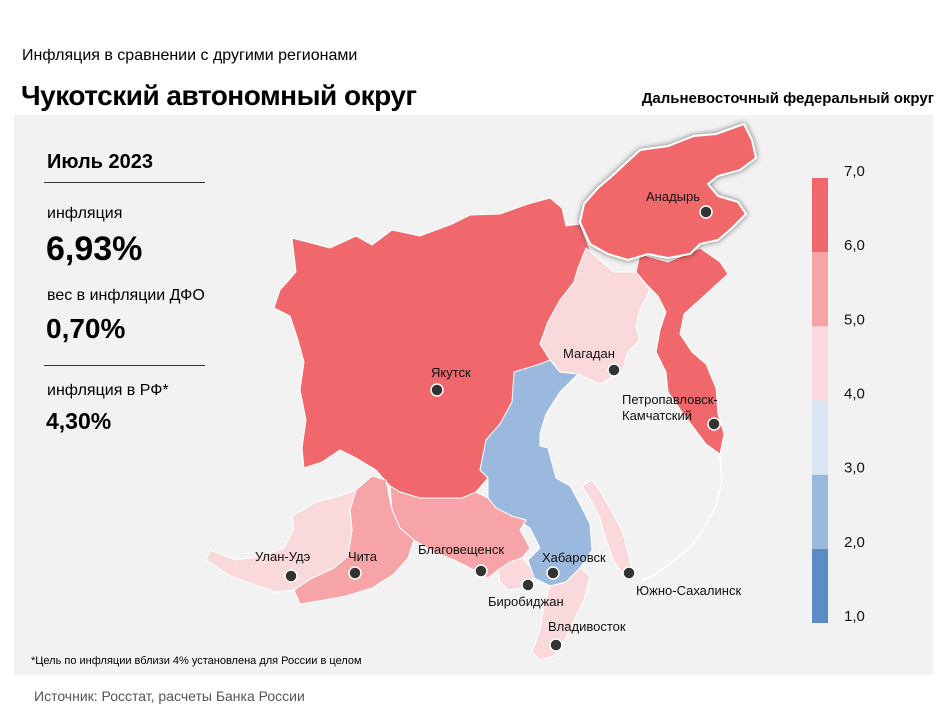 This screenshot has height=713, width=950. I want to click on district-title: Дальневосточный федеральный округ, so click(787, 98).